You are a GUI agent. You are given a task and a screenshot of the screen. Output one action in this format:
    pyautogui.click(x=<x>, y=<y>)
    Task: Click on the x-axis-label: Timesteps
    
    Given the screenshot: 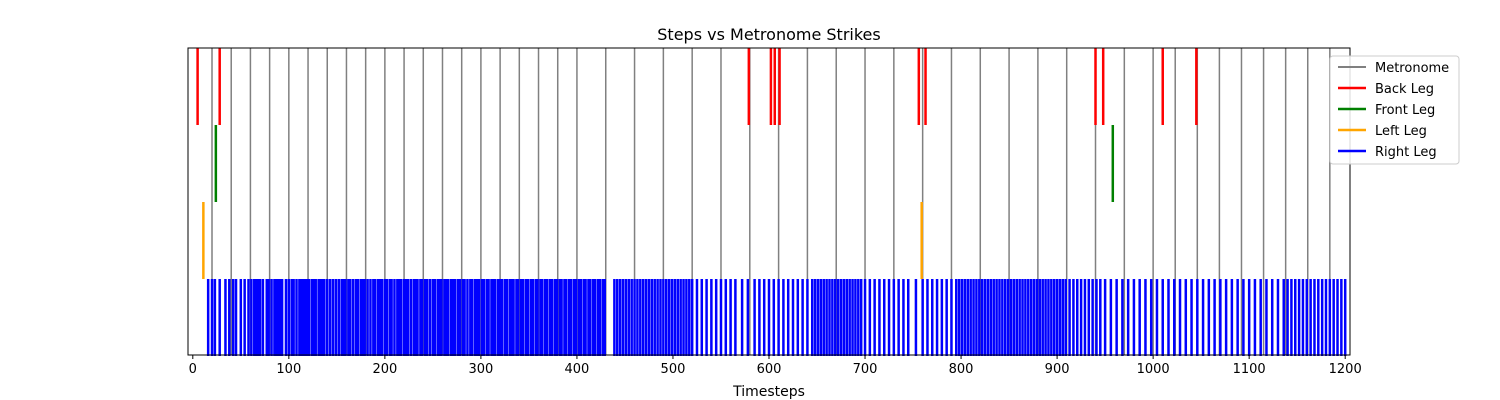 What is the action you would take?
    pyautogui.click(x=768, y=392)
    